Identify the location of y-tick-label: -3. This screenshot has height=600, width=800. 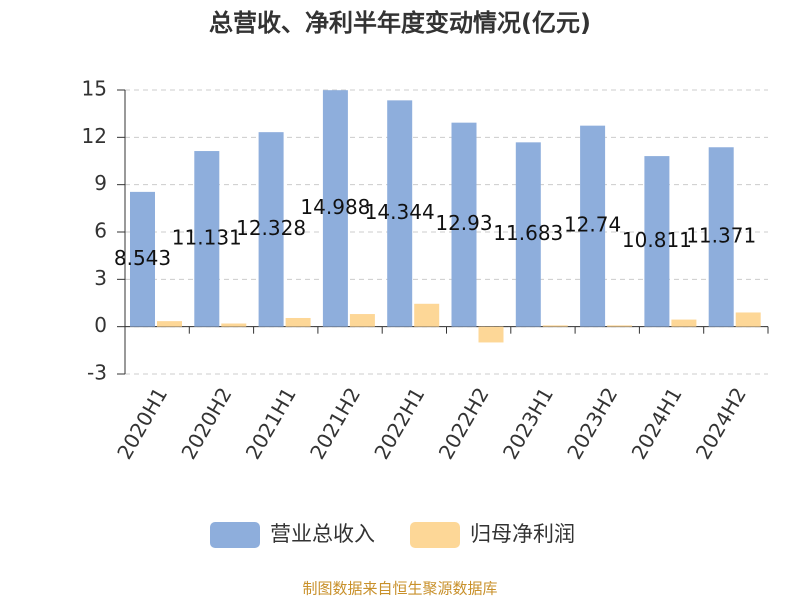
(97, 373).